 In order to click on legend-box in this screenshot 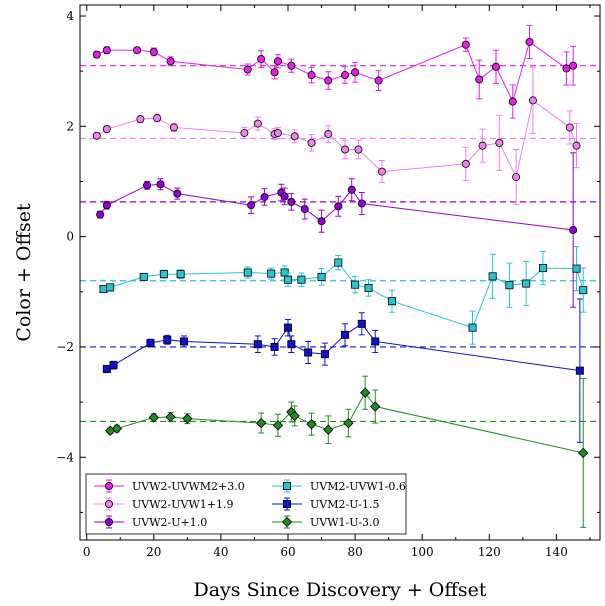, I will do `click(246, 504)`.